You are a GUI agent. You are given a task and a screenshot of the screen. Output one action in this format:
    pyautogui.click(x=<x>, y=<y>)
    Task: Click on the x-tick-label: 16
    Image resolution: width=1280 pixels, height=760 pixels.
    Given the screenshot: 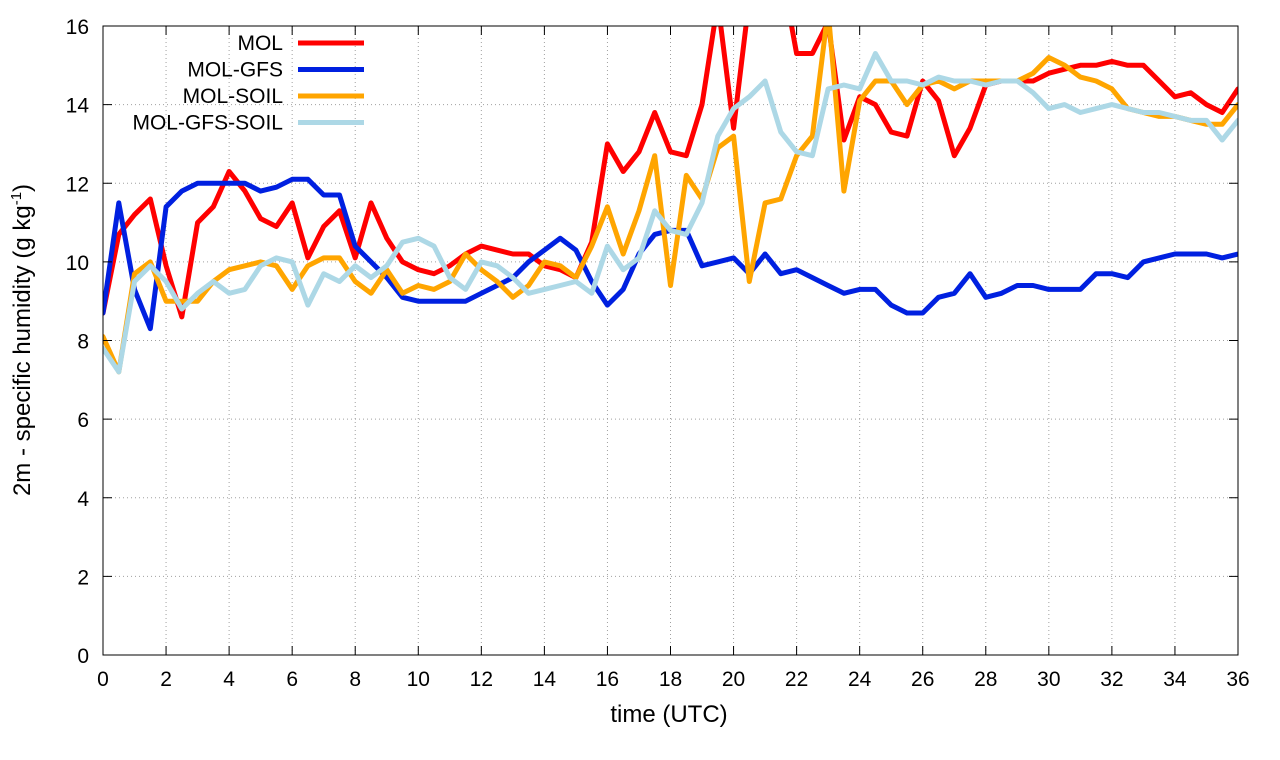 What is the action you would take?
    pyautogui.click(x=607, y=679)
    